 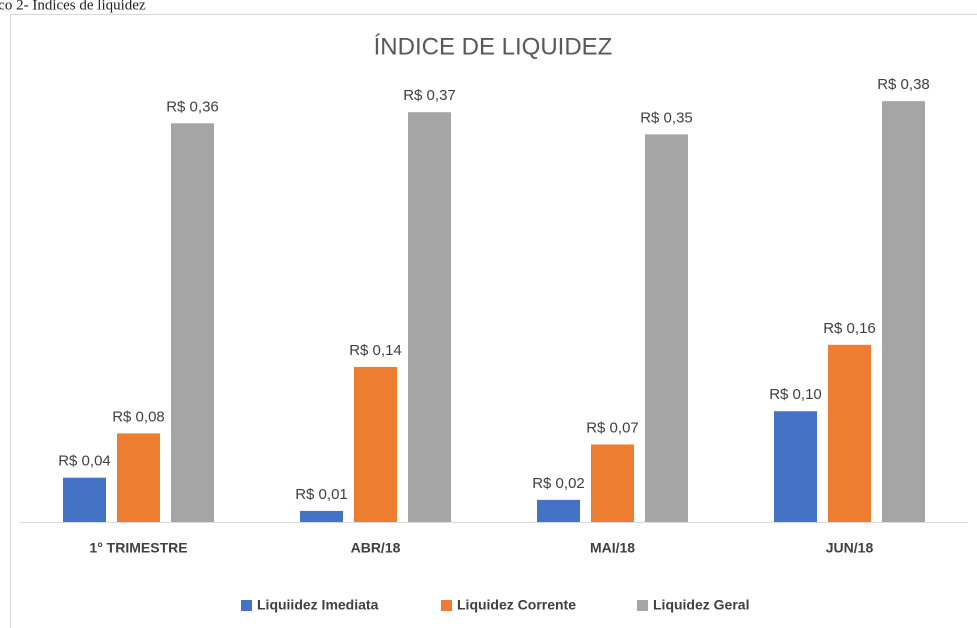 I want to click on x-tick-label: ABR/18, so click(x=376, y=548).